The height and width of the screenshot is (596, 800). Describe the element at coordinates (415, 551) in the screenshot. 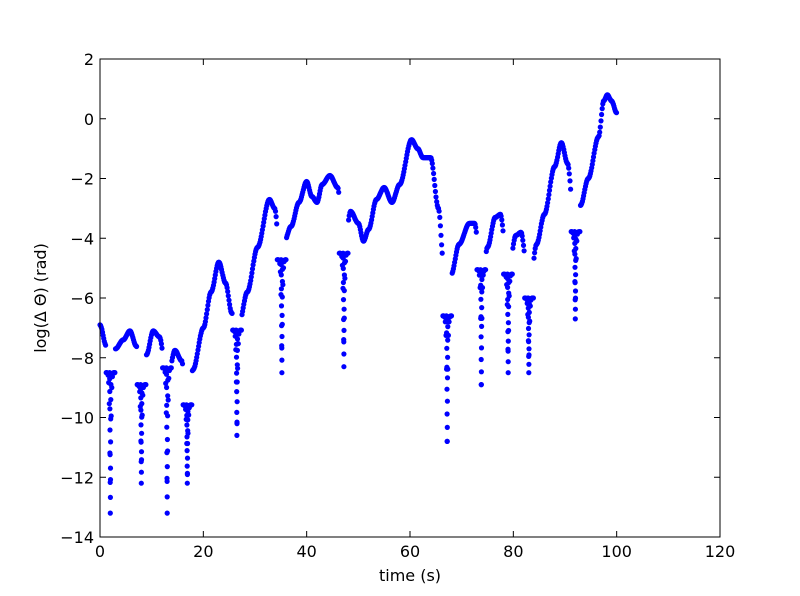

I see `x-tick-labels: 0 20 40 60 80 100 120` at that location.